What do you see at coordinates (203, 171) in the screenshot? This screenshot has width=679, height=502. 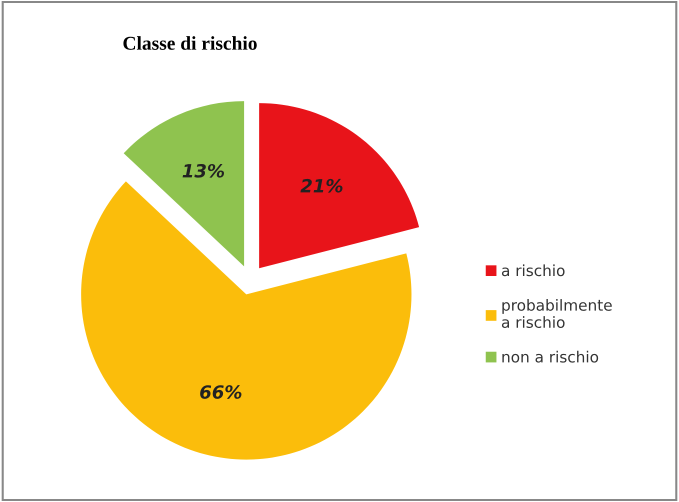 I see `data-label: 13%` at bounding box center [203, 171].